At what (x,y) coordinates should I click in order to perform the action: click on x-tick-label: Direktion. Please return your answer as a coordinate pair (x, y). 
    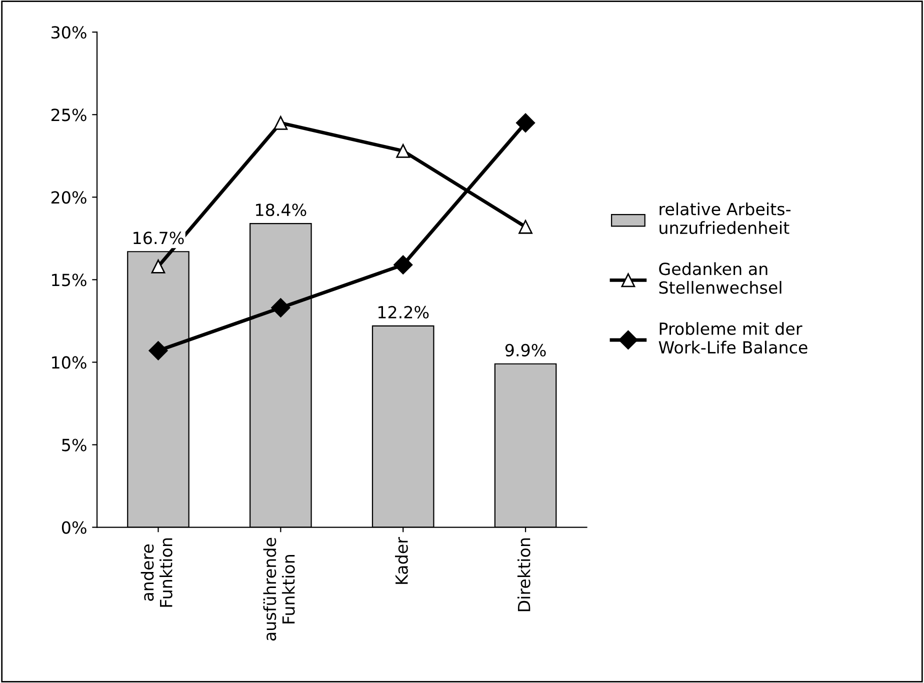
    Looking at the image, I should click on (523, 575).